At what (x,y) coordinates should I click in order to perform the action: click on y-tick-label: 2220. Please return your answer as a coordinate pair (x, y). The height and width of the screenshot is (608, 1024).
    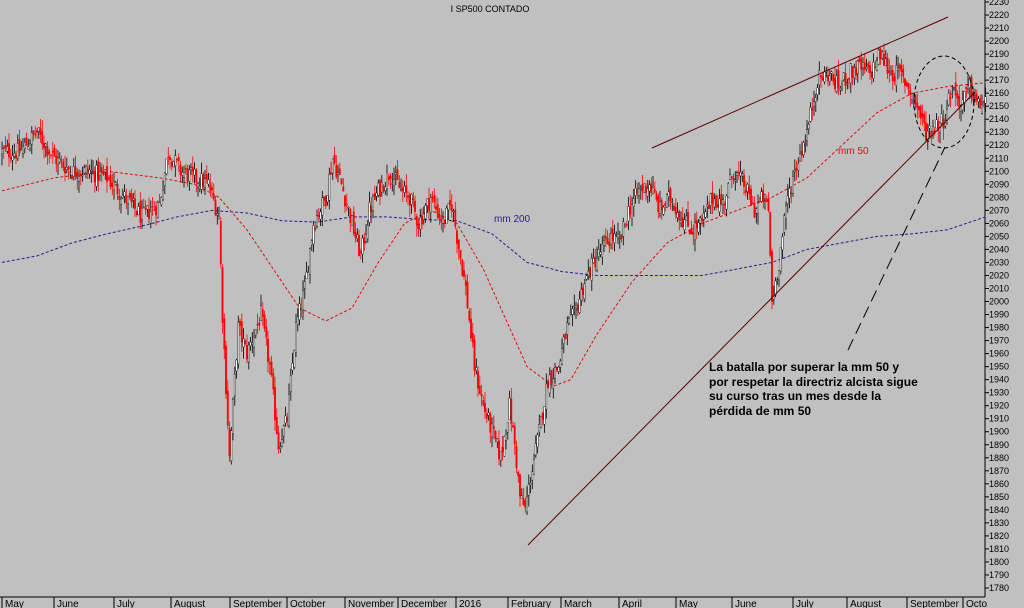
    Looking at the image, I should click on (999, 15).